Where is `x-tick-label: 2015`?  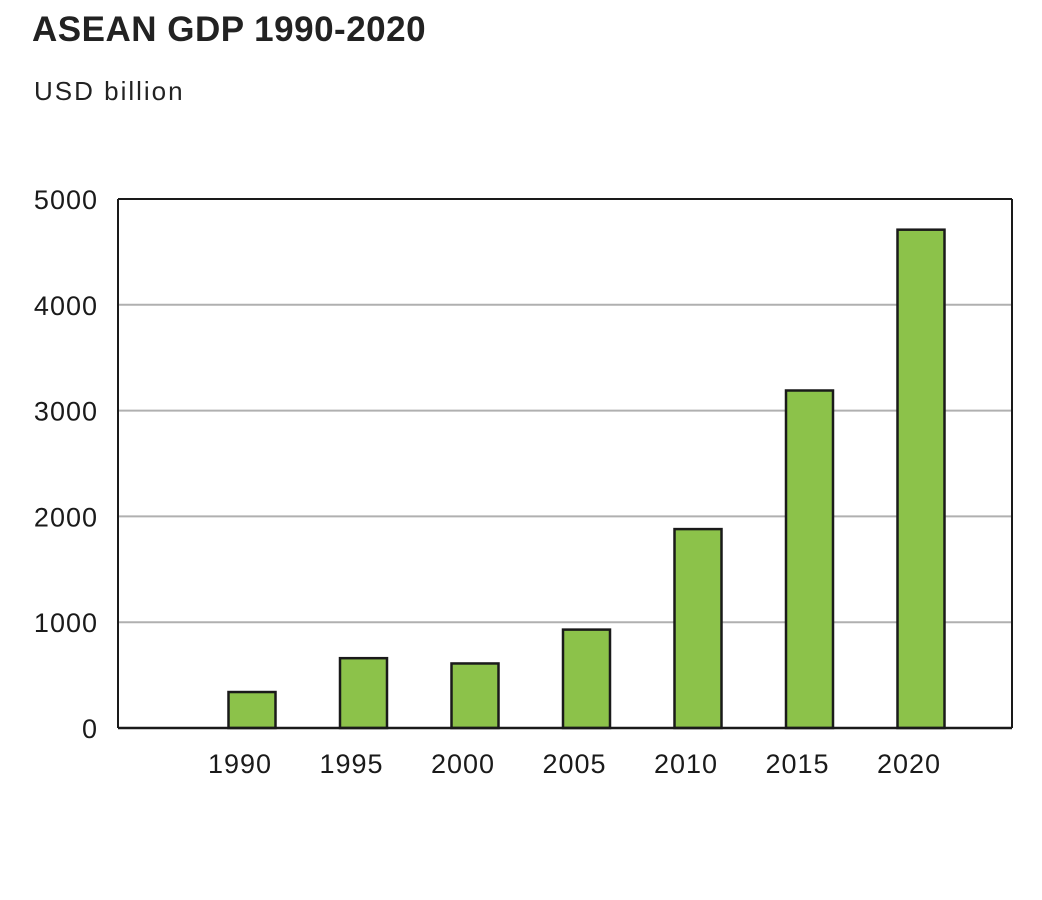 x-tick-label: 2015 is located at coordinates (797, 764).